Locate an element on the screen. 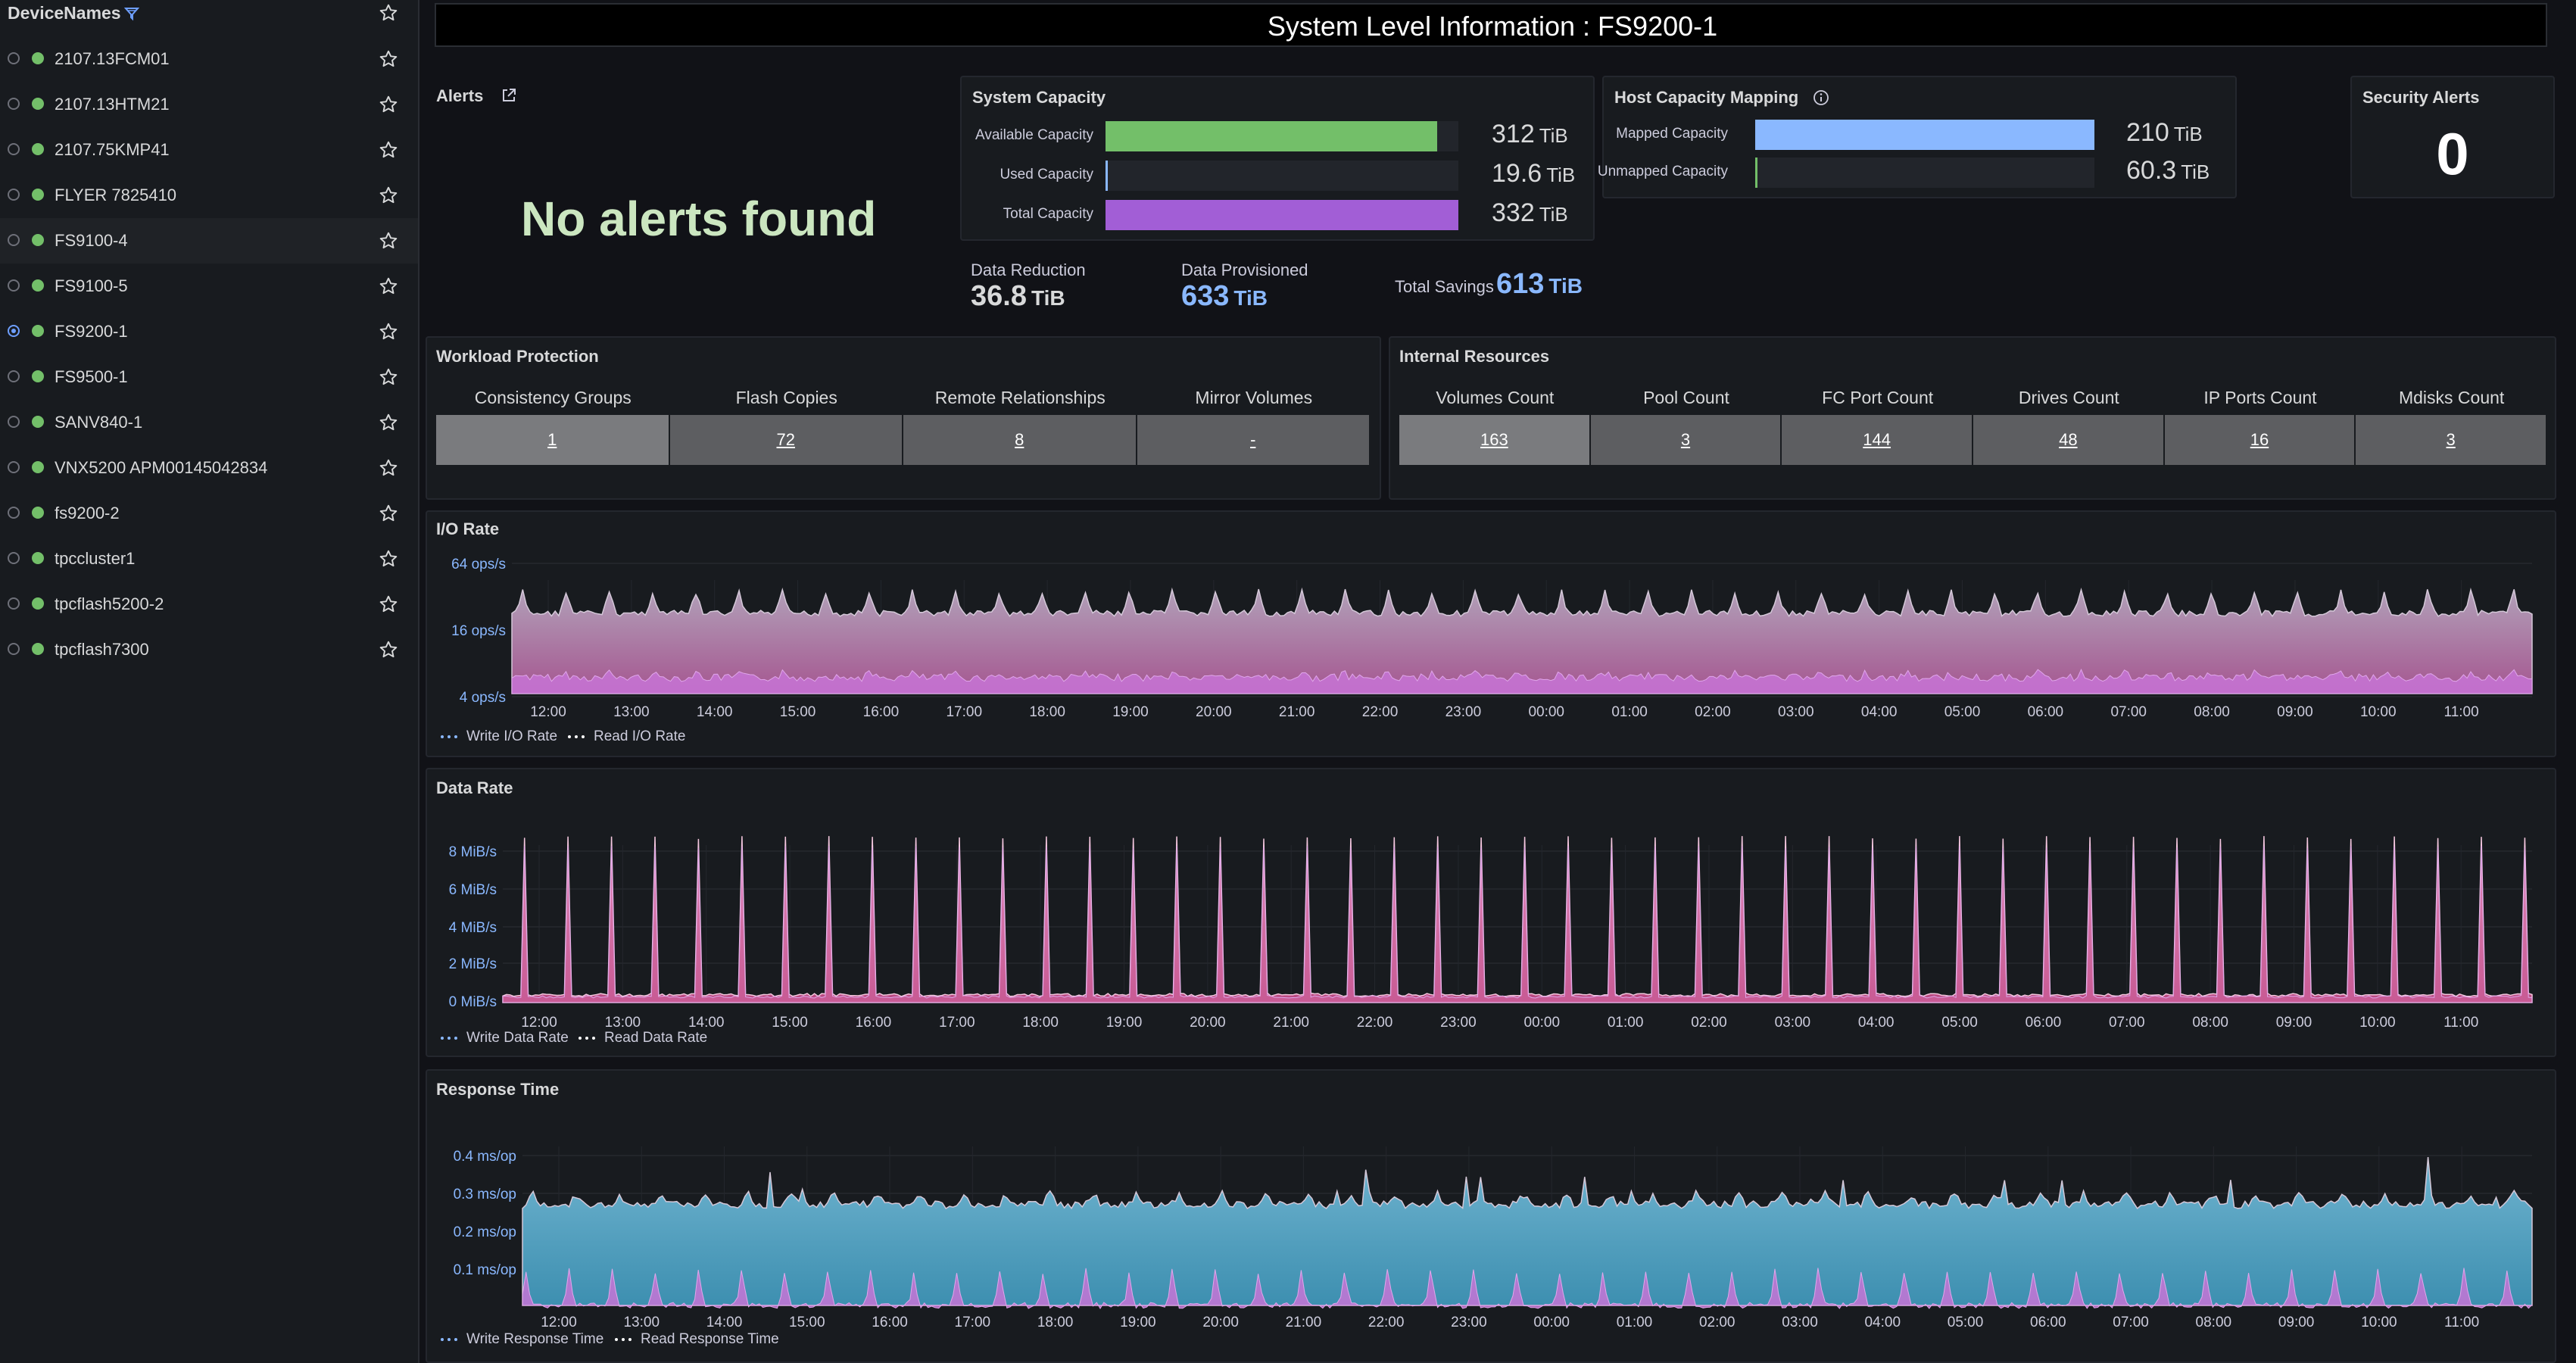 This screenshot has width=2576, height=1363. x-tick-label: 06:00 is located at coordinates (2044, 1021).